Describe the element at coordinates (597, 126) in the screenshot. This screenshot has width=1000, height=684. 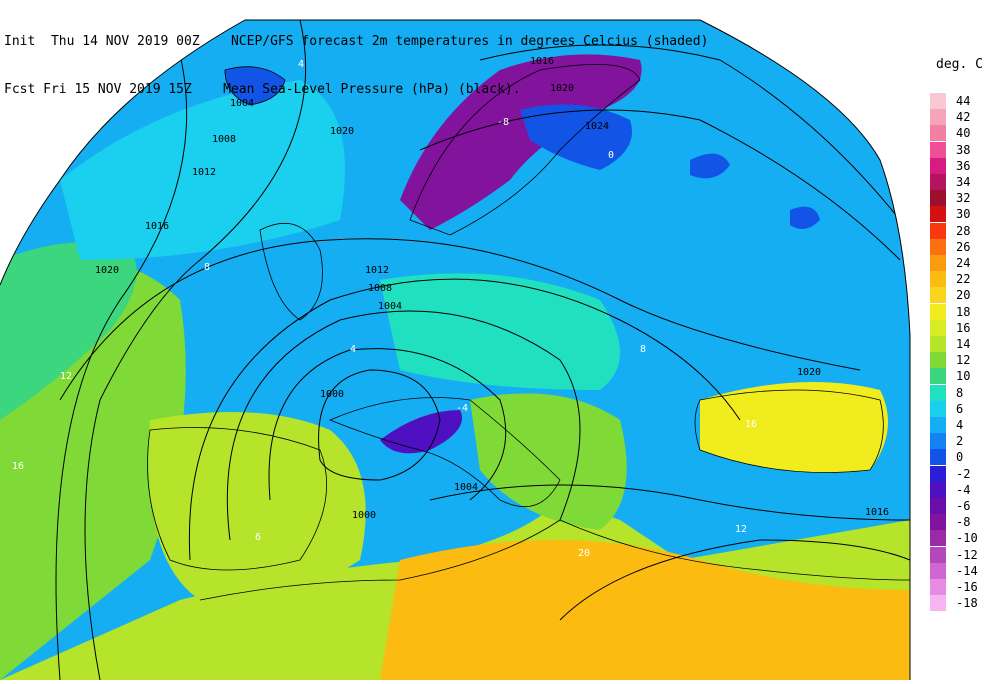
I see `isobar-label: 1024` at that location.